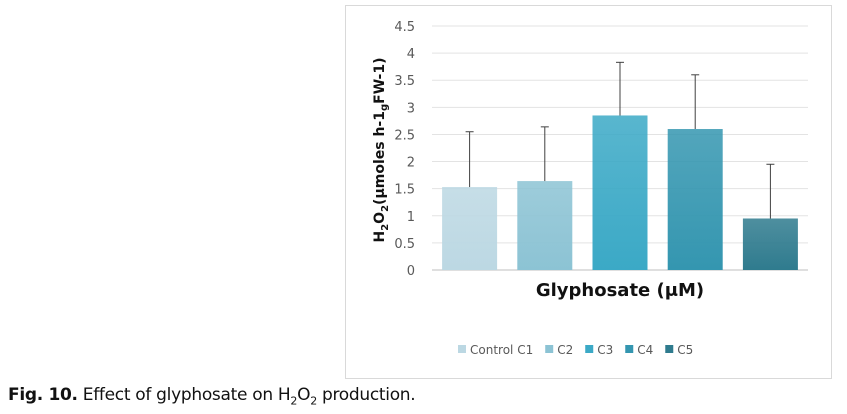 This screenshot has height=414, width=847. Describe the element at coordinates (411, 108) in the screenshot. I see `y-tick-label: 3` at that location.